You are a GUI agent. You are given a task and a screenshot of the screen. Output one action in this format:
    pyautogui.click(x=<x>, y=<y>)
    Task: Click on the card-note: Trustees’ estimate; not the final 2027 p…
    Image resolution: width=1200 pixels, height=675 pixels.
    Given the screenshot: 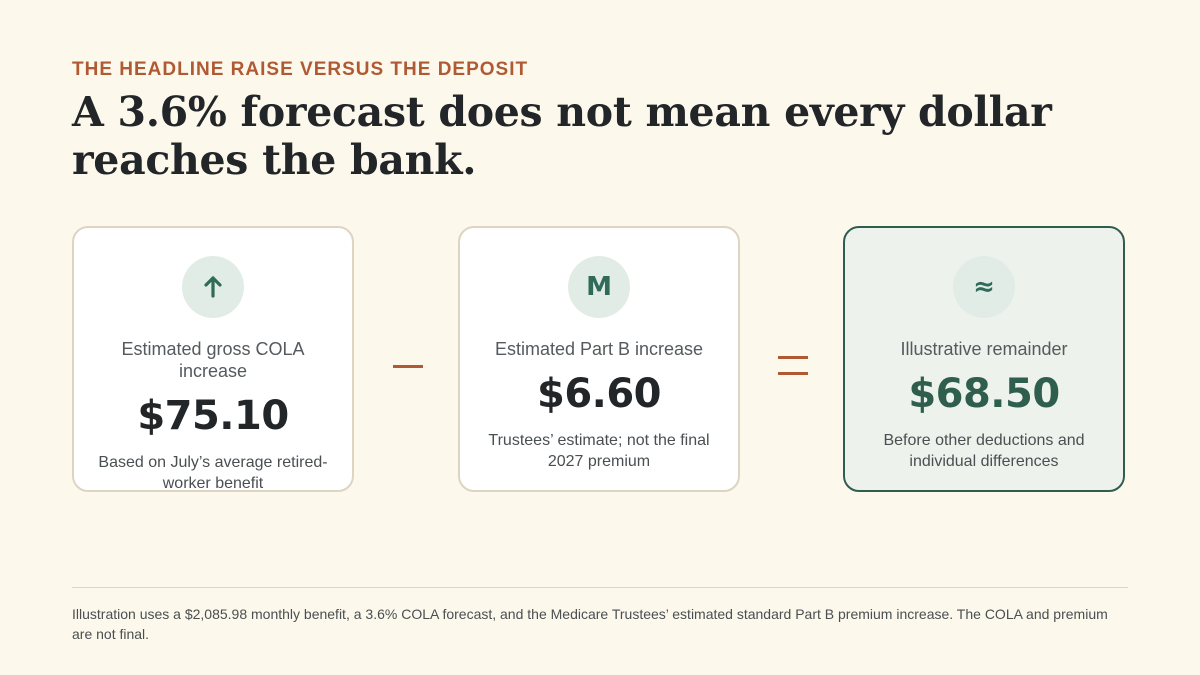 What is the action you would take?
    pyautogui.click(x=599, y=451)
    